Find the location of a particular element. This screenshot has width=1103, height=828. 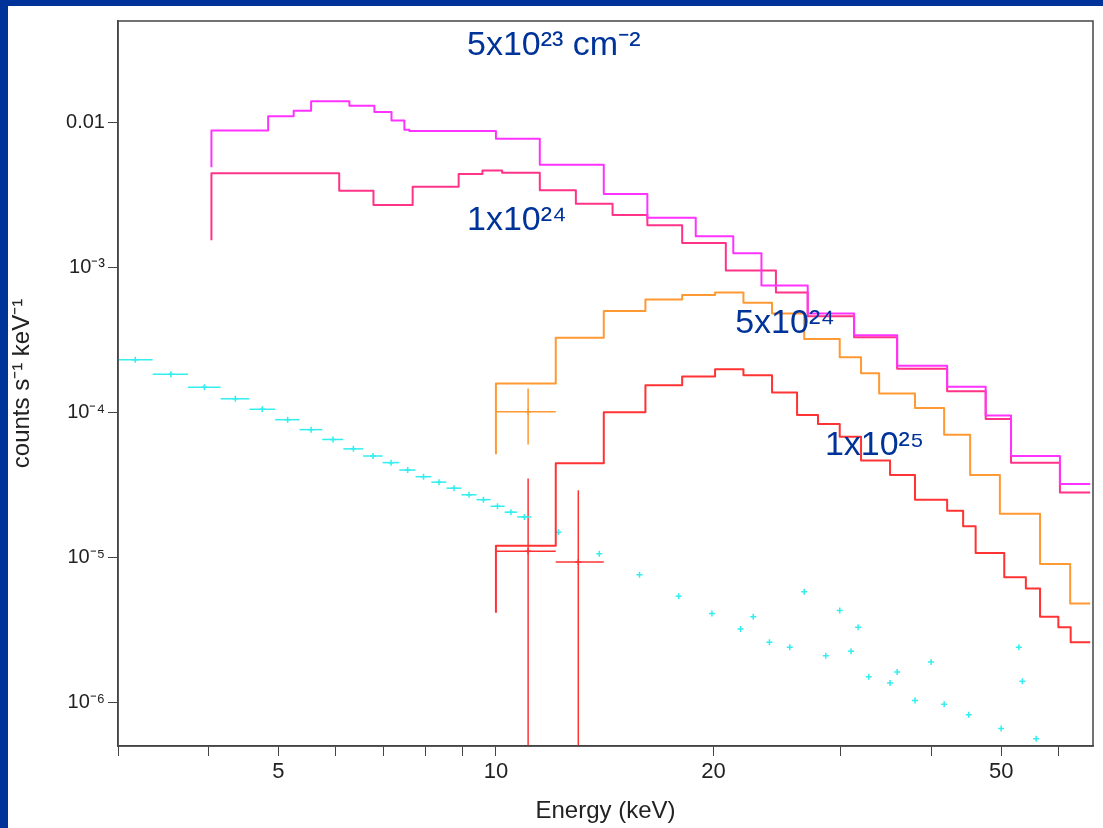

x-tick-label: 5 is located at coordinates (278, 771).